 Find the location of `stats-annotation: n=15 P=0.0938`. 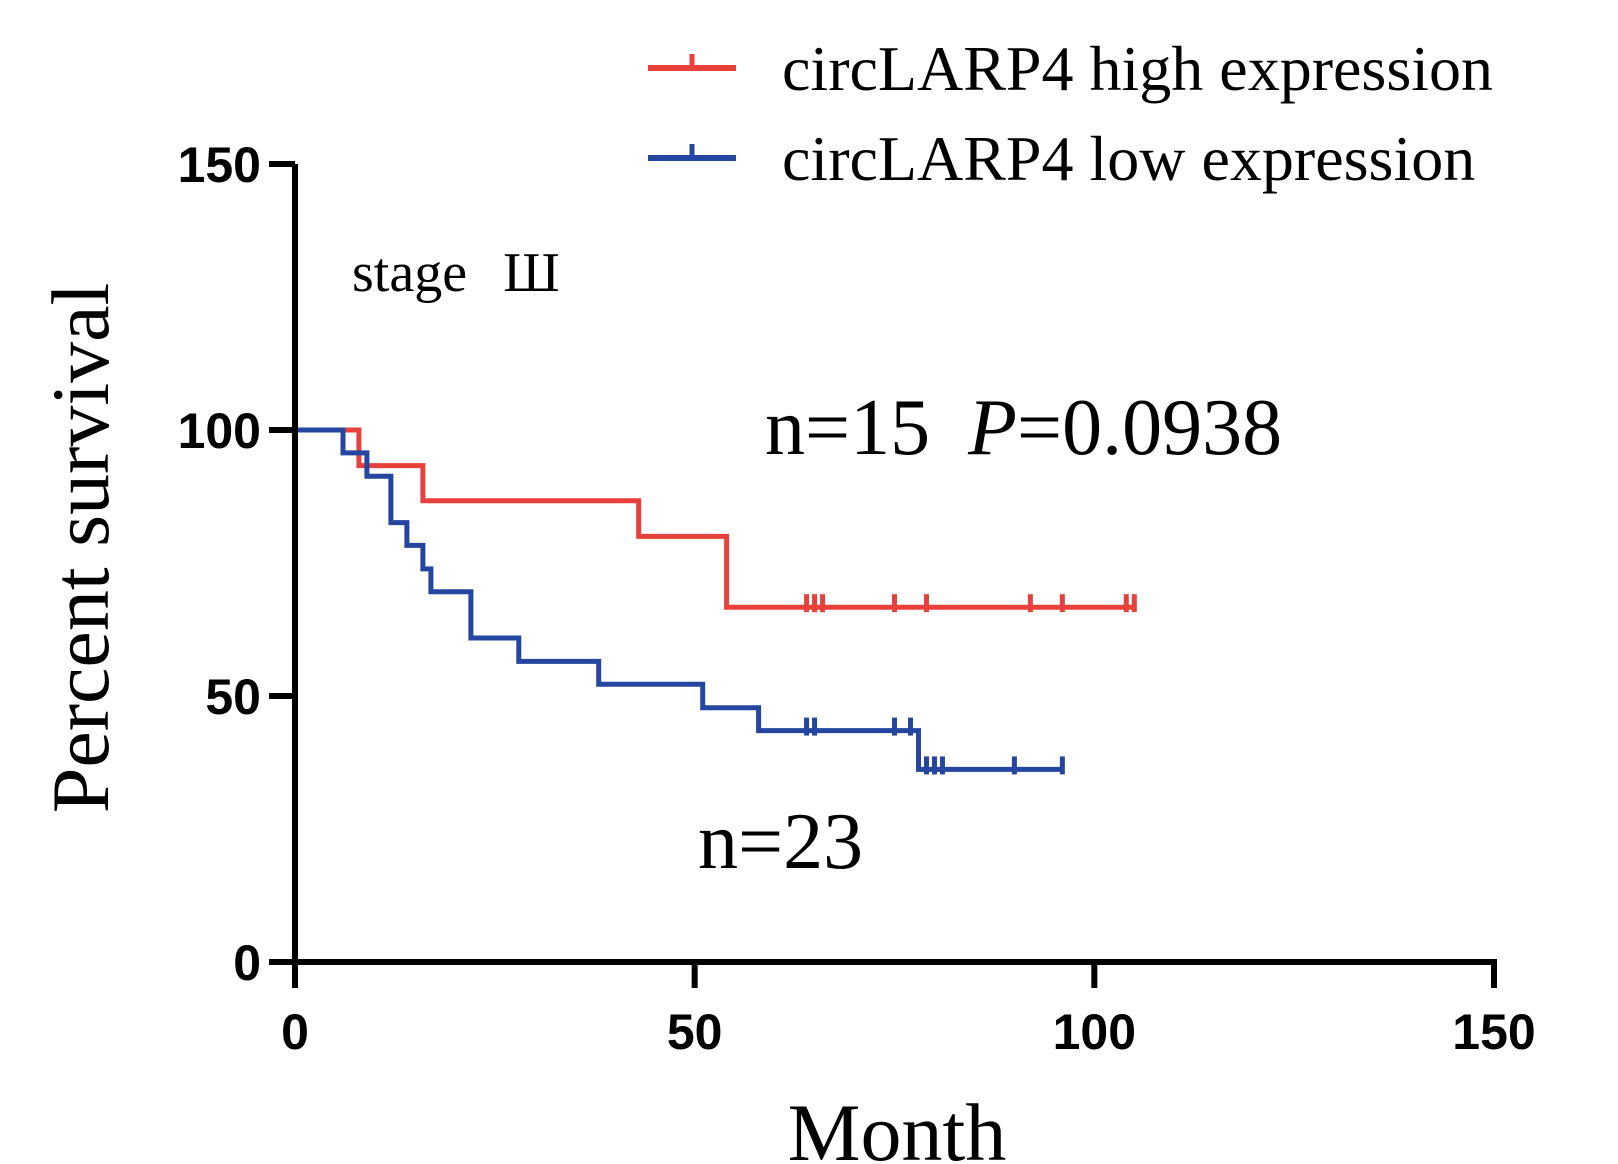

stats-annotation: n=15 P=0.0938 is located at coordinates (1023, 428).